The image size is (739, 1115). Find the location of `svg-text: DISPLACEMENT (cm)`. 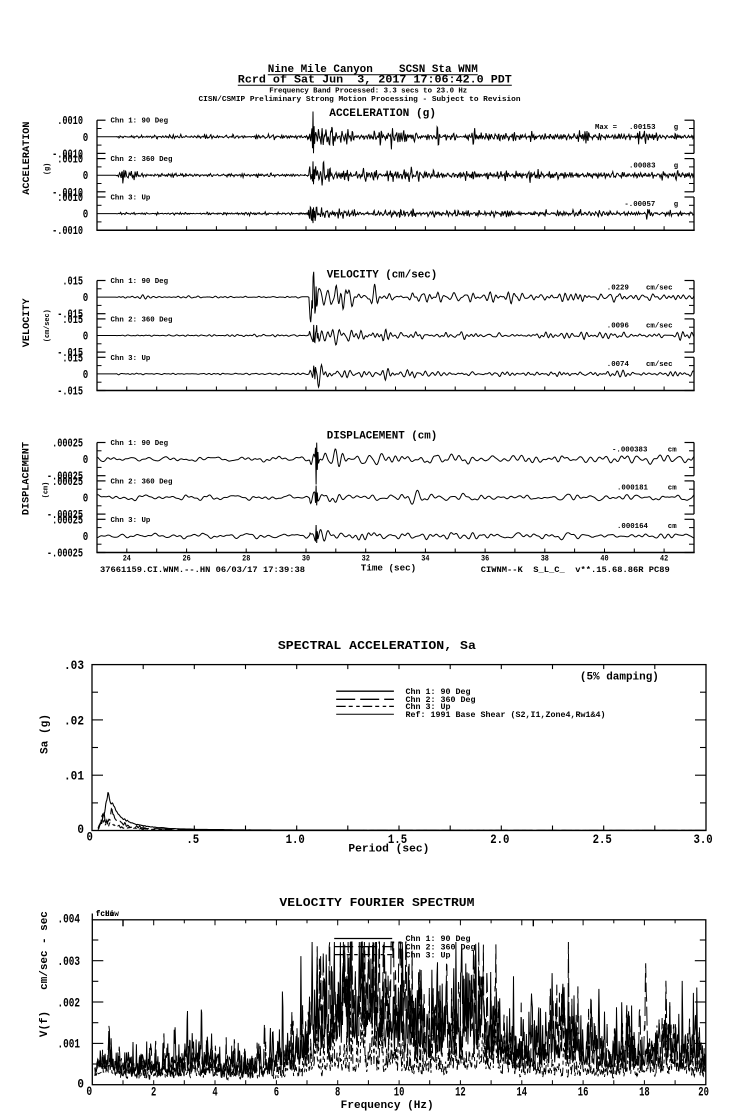

svg-text: DISPLACEMENT (cm) is located at coordinates (382, 436).